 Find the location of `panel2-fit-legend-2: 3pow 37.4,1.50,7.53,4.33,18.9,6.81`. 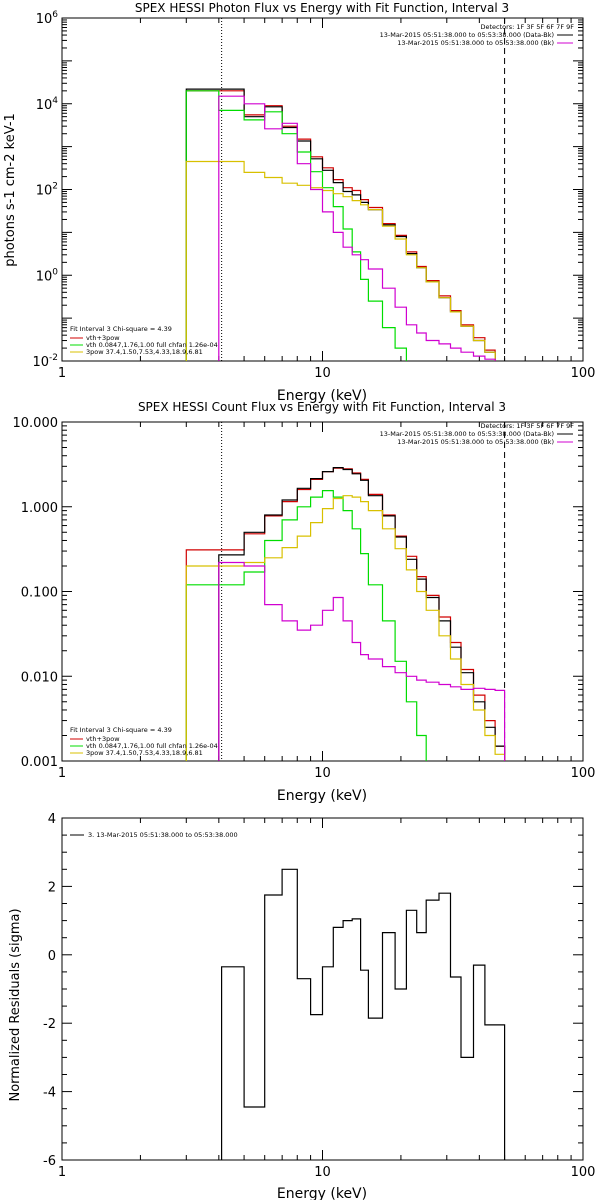

panel2-fit-legend-2: 3pow 37.4,1.50,7.53,4.33,18.9,6.81 is located at coordinates (144, 753).